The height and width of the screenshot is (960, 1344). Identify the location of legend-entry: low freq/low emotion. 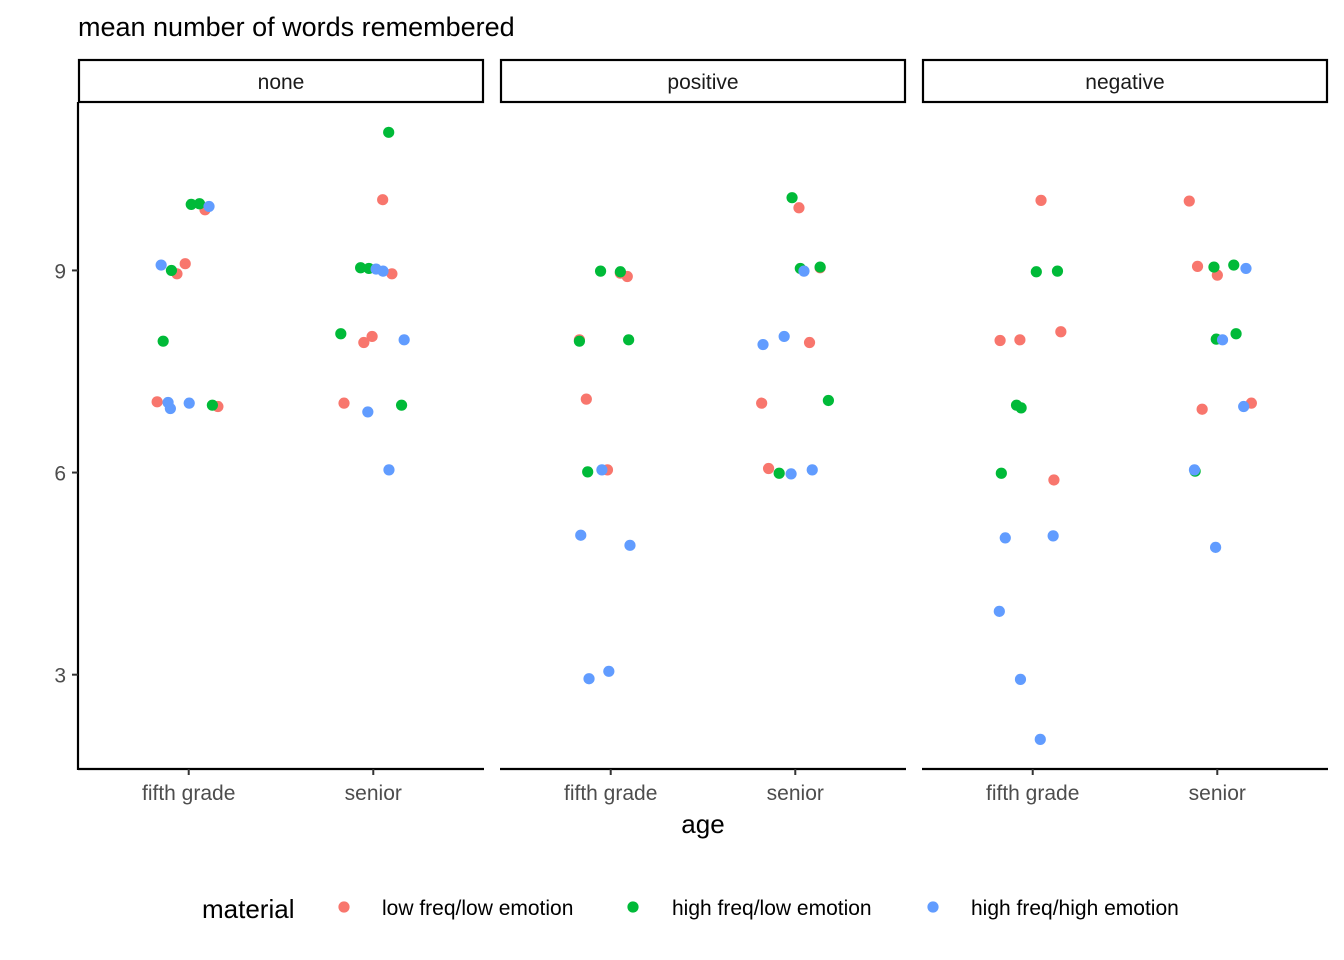
(455, 908).